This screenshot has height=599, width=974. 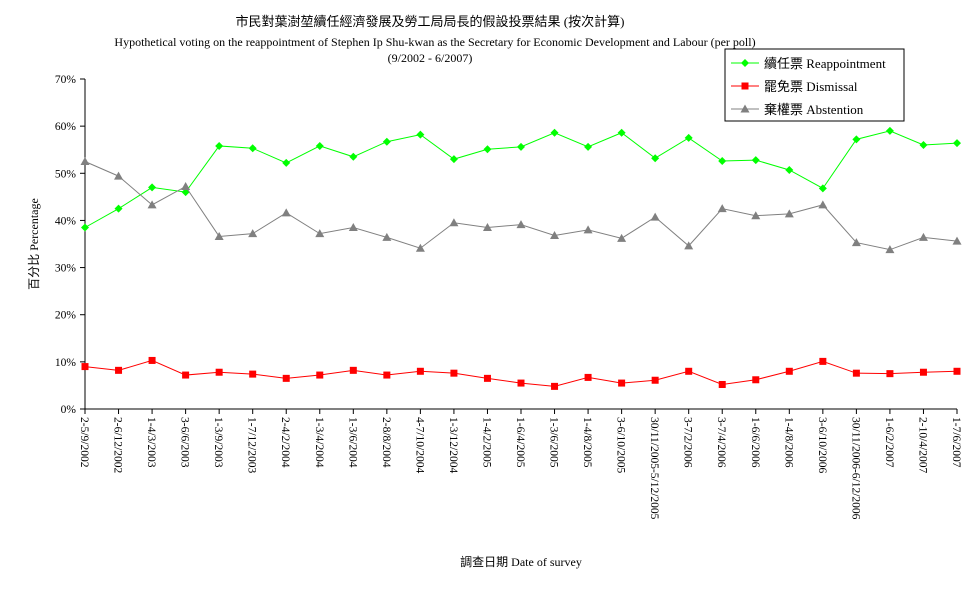 I want to click on chart-period: (9/2002 - 6/2007), so click(x=430, y=58).